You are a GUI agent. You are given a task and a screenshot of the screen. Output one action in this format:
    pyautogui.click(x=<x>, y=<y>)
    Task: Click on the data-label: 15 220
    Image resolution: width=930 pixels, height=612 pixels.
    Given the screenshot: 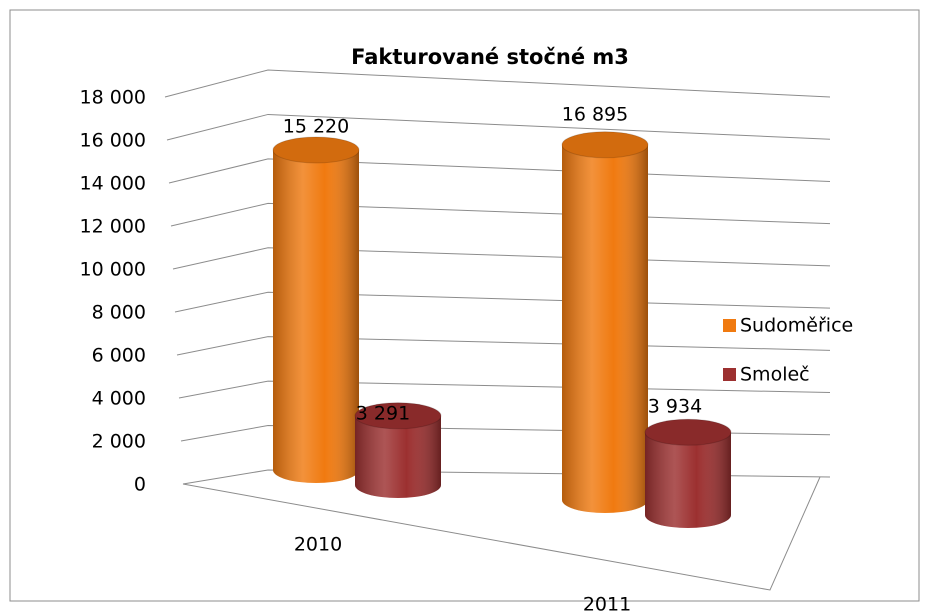 What is the action you would take?
    pyautogui.click(x=316, y=127)
    